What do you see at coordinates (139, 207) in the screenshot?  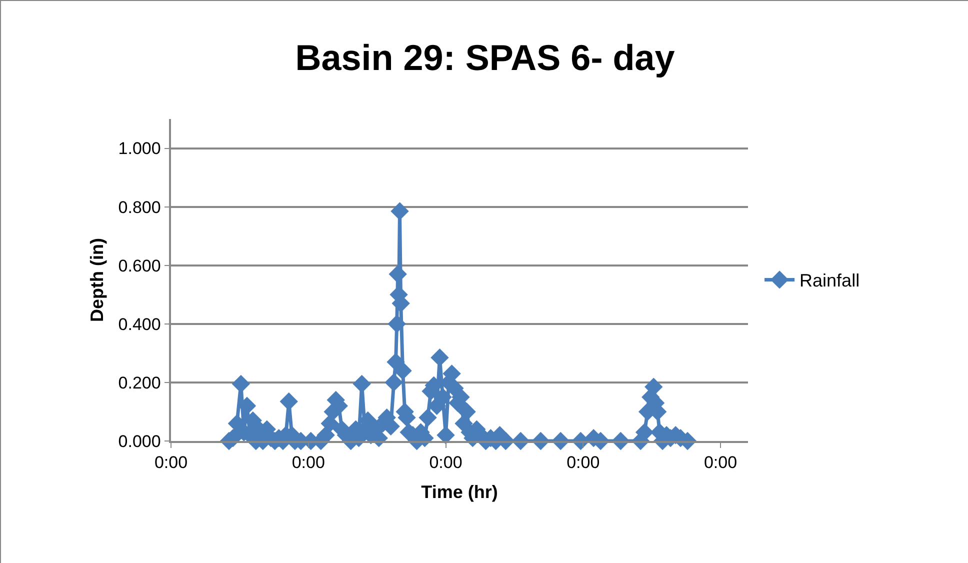 I see `y-tick-label: 0.800` at bounding box center [139, 207].